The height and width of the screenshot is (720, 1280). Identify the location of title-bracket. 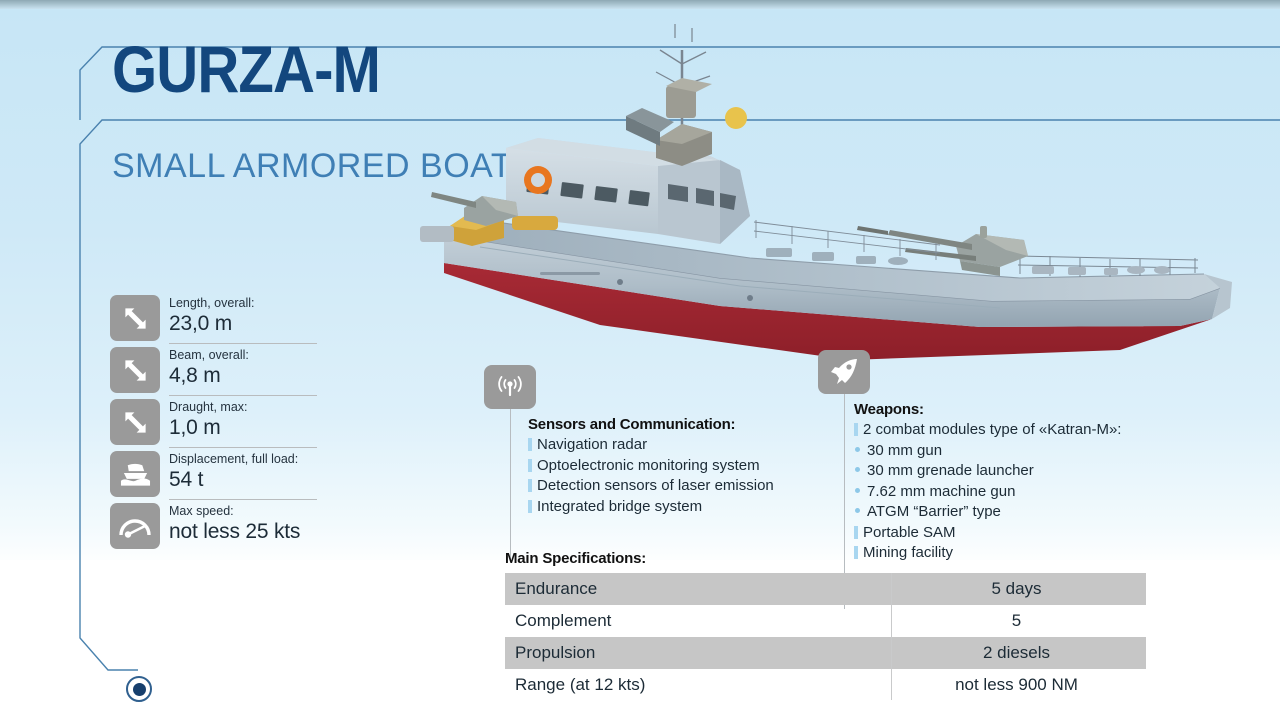
(679, 72).